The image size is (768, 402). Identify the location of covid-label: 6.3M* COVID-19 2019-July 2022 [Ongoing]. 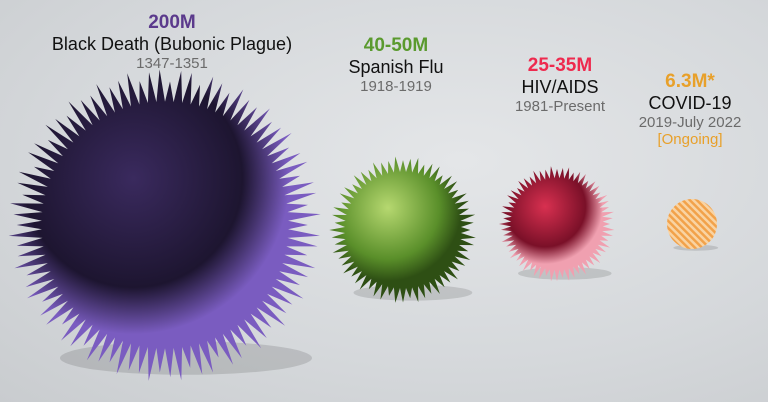
(690, 109).